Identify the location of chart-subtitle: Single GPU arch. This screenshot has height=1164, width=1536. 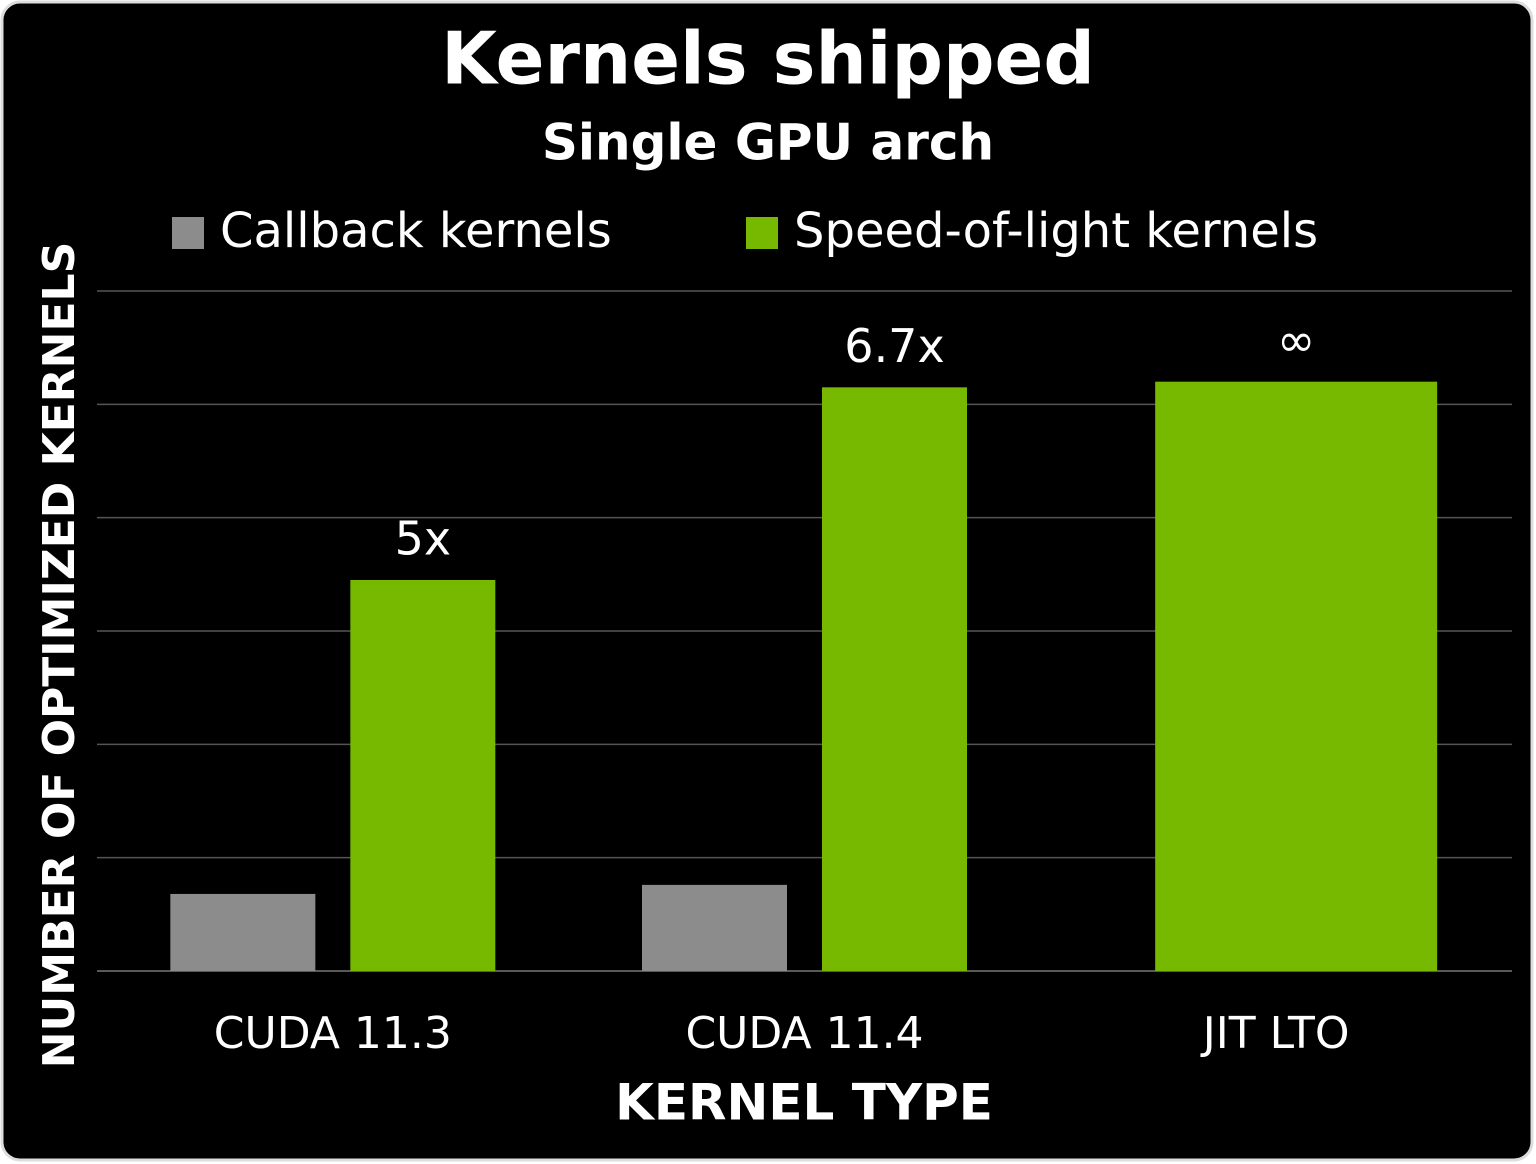
(768, 143).